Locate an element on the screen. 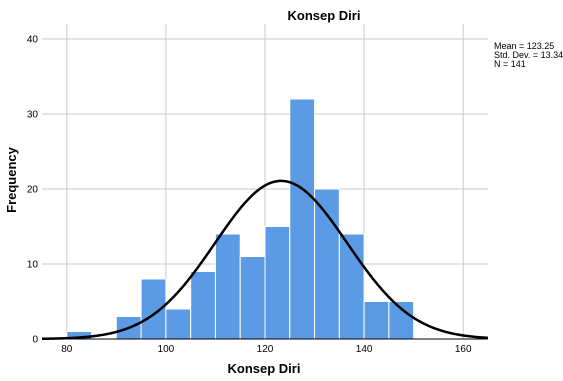 The image size is (563, 381). stat-n: N = 141 is located at coordinates (510, 64).